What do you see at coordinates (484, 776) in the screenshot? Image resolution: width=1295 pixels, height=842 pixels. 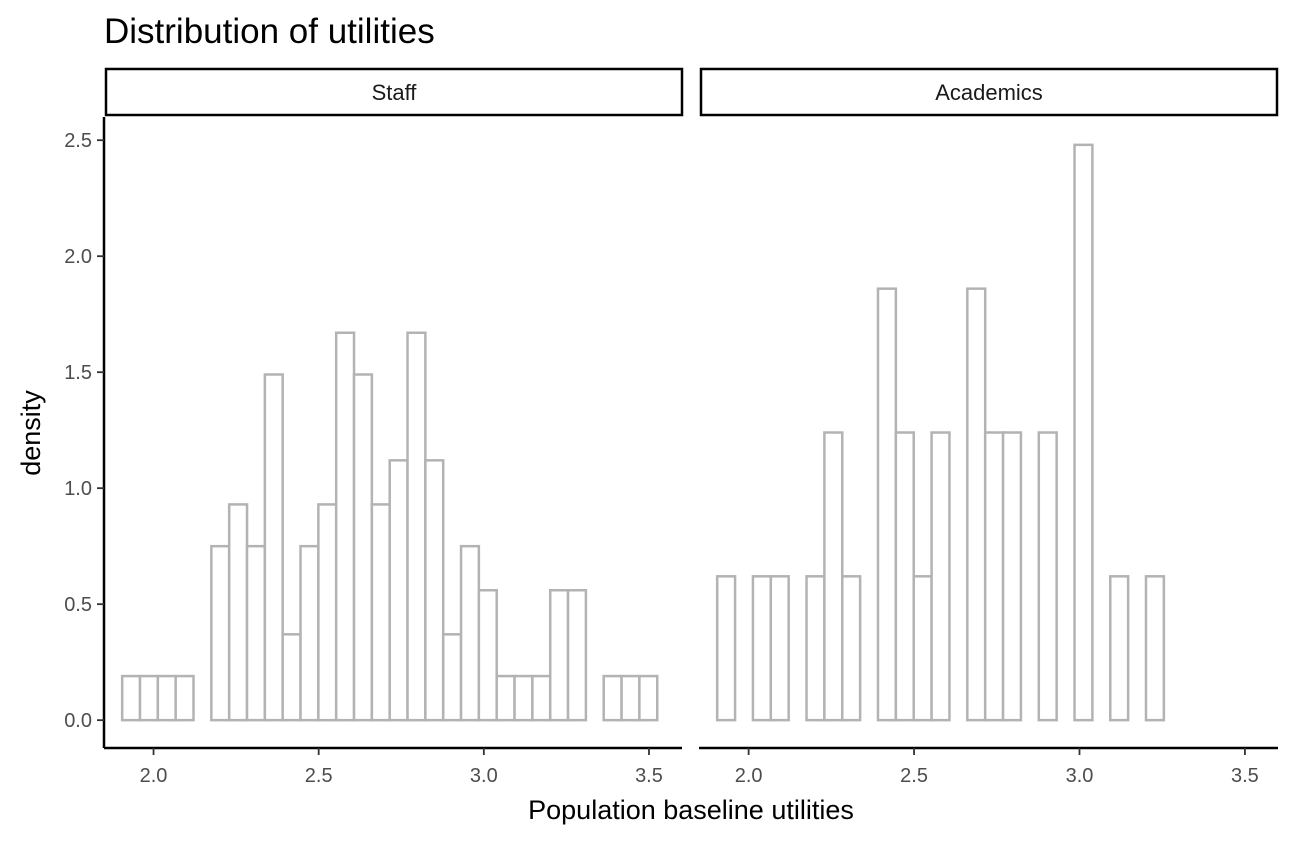 I see `x-tick-label-staff: 3.0` at bounding box center [484, 776].